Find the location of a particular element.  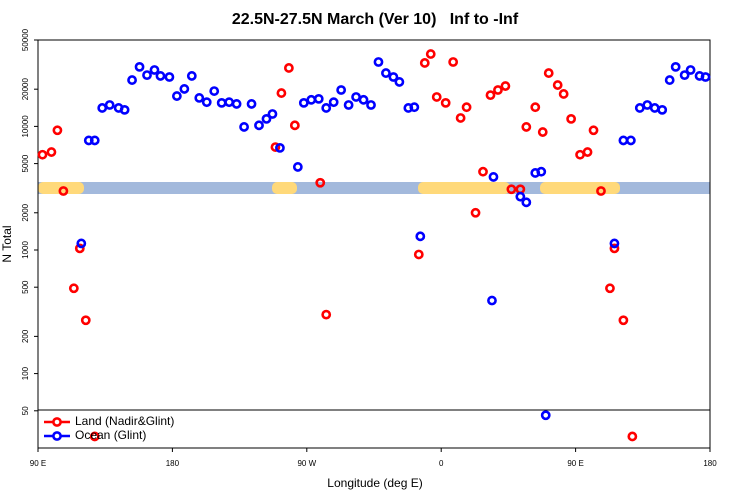

y-tick-label: 50000 is located at coordinates (25, 39).